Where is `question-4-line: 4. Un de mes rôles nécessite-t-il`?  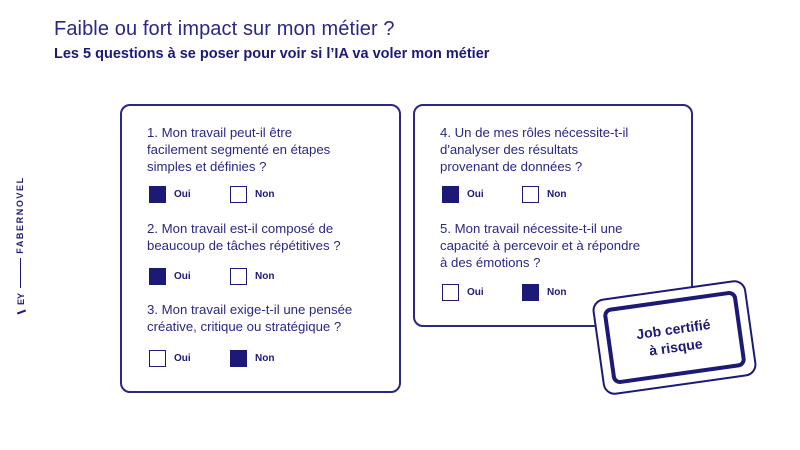 question-4-line: 4. Un de mes rôles nécessite-t-il is located at coordinates (534, 132).